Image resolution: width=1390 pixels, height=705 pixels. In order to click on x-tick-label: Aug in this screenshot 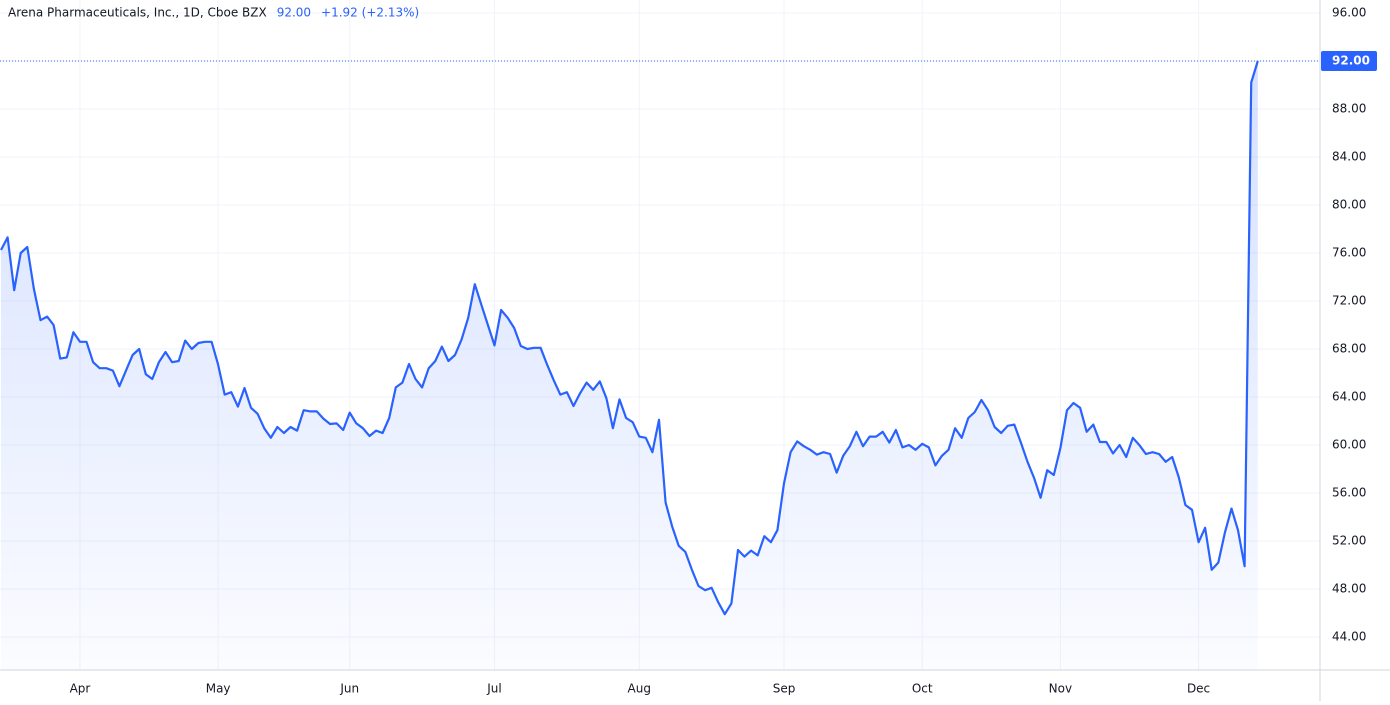, I will do `click(639, 689)`.